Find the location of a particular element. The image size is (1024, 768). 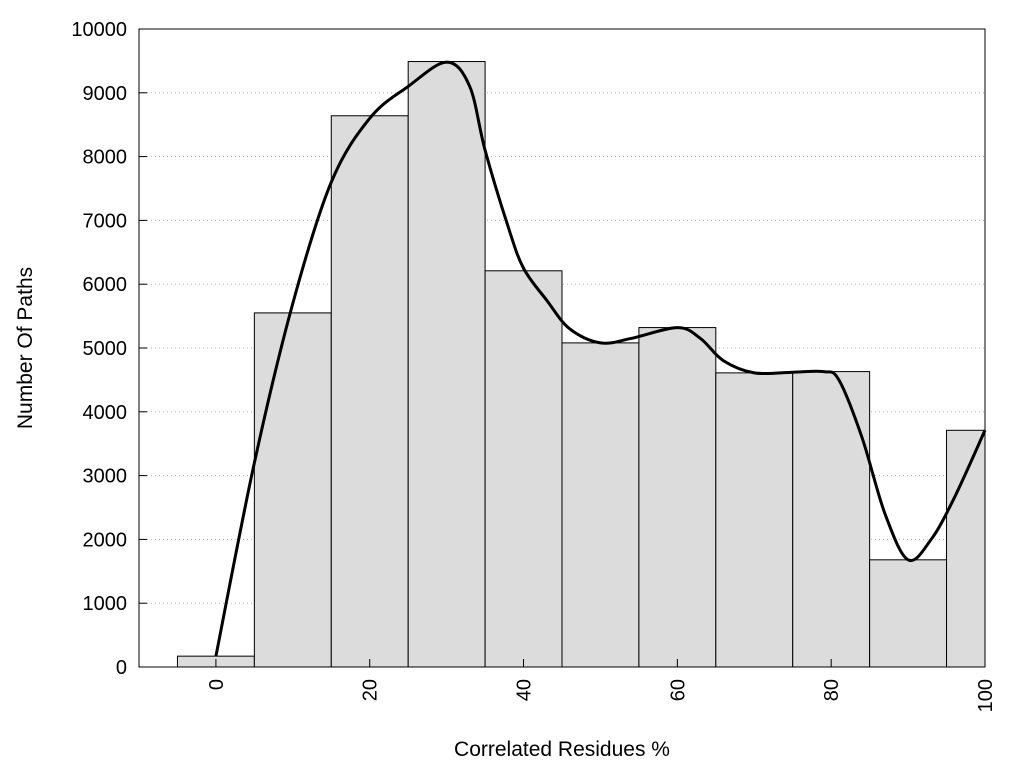

y-tick-label: 4000 is located at coordinates (105, 413).